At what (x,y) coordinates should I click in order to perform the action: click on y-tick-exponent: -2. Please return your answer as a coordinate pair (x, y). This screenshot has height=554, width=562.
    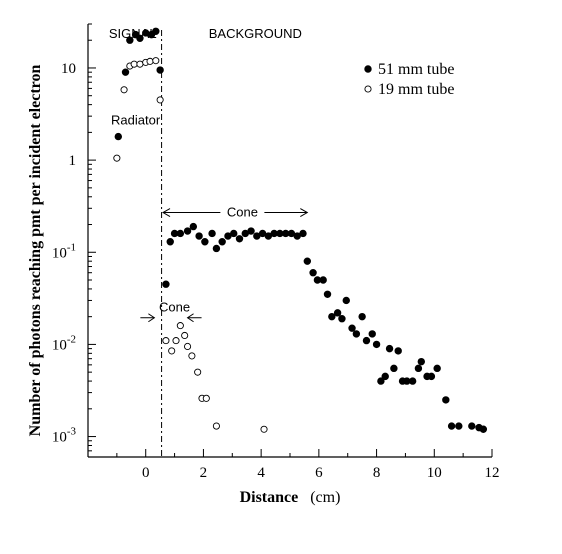
    Looking at the image, I should click on (71, 339).